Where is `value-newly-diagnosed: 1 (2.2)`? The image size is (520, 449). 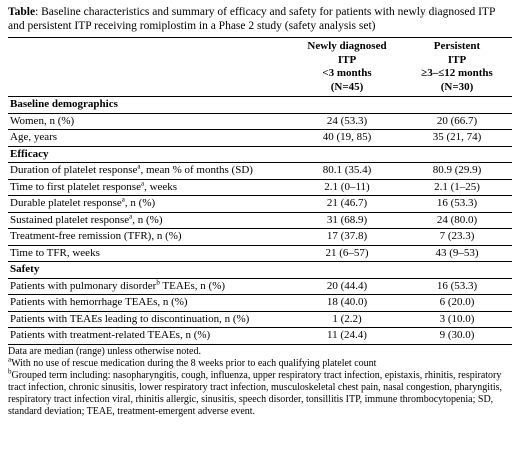
value-newly-diagnosed: 1 (2.2) is located at coordinates (347, 319).